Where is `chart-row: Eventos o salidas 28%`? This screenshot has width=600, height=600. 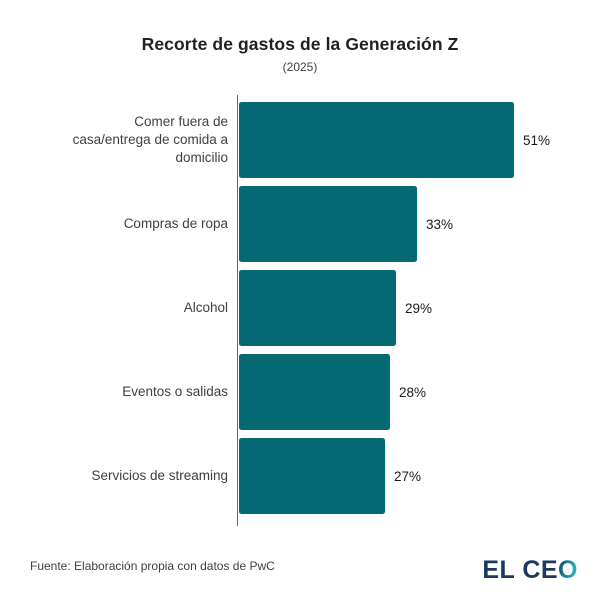 chart-row: Eventos o salidas 28% is located at coordinates (300, 392).